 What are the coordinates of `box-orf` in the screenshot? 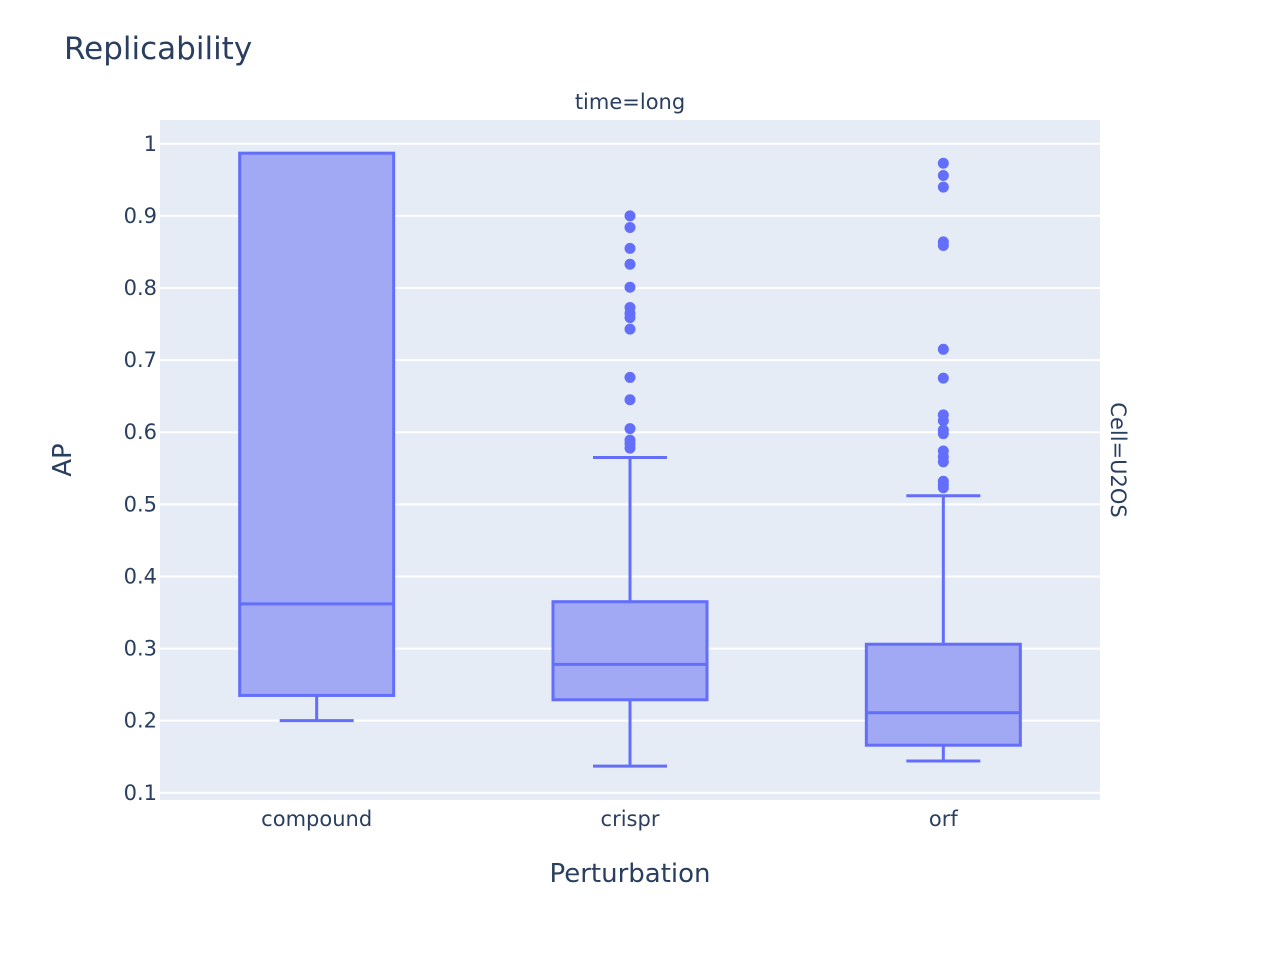 It's located at (943, 460).